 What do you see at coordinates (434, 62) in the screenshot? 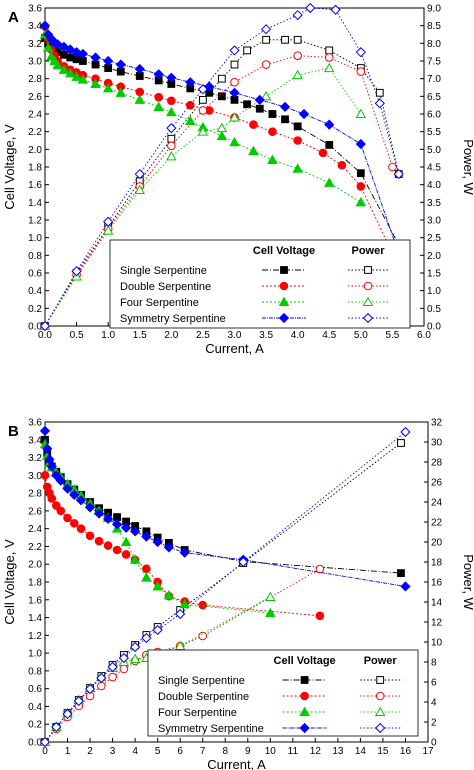
I see `y2-tick-label: 7.5` at bounding box center [434, 62].